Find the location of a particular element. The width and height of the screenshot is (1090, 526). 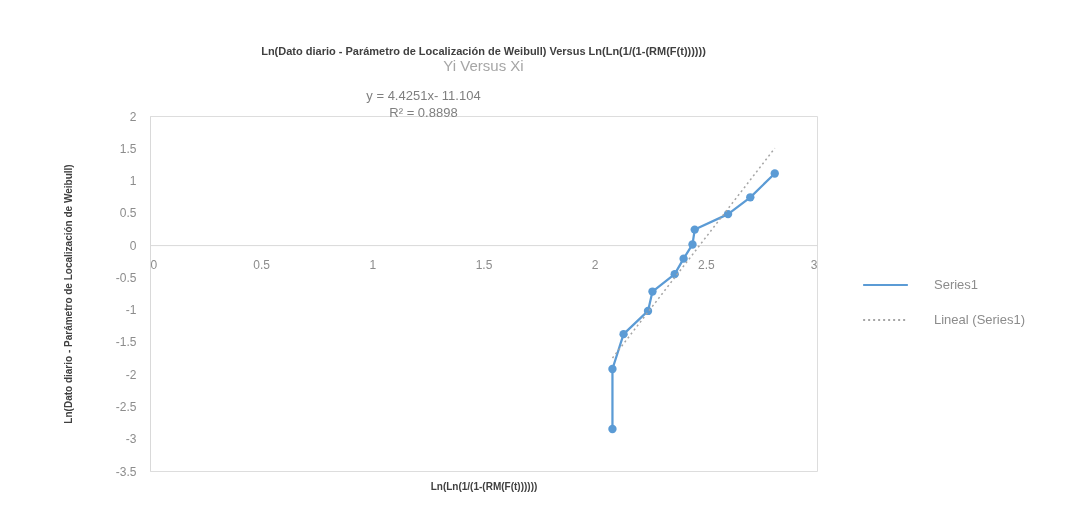

x-tick-label: 2.5 is located at coordinates (706, 264).